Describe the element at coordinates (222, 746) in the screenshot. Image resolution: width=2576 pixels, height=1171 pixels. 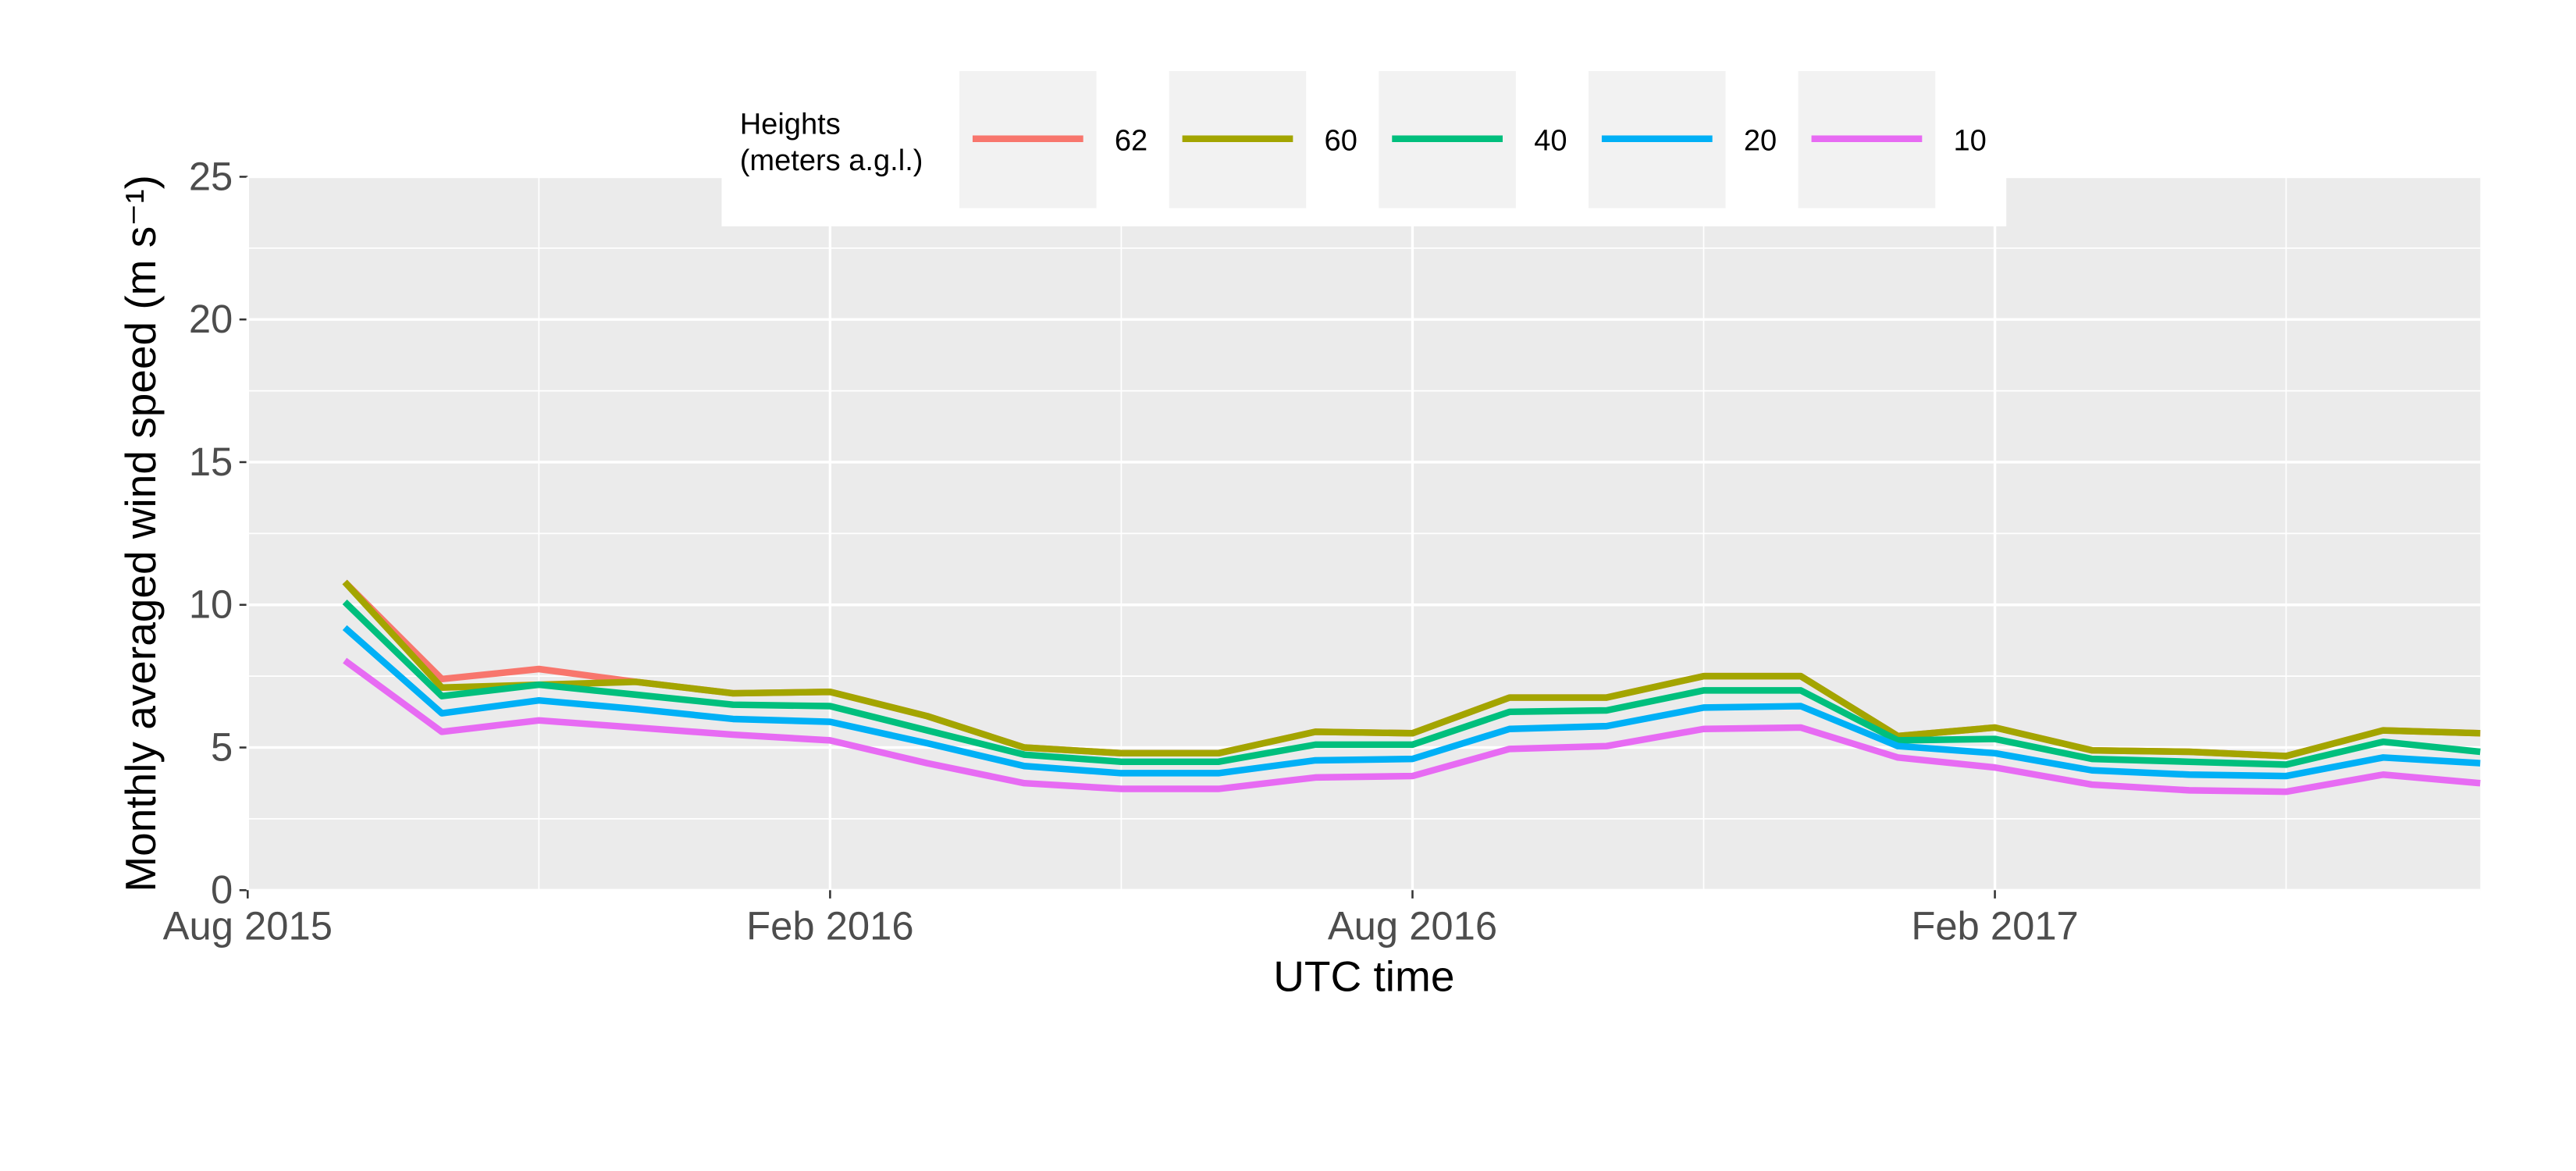
I see `y-tick-label: 5` at that location.